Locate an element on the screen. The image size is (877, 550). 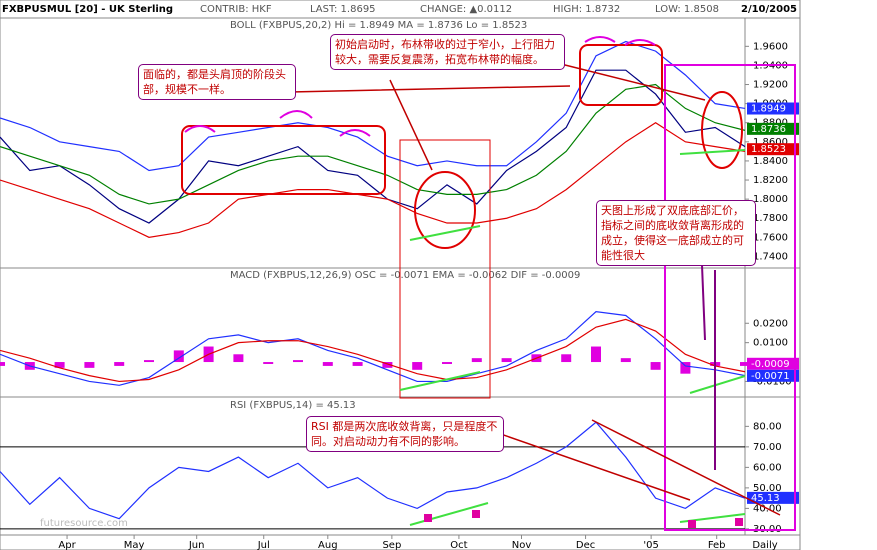
annotation: 初始启动时，布林带收的过于窄小，上行阻力较大，需要反复震荡，拓宽布林带的幅度。 is located at coordinates (447, 52).